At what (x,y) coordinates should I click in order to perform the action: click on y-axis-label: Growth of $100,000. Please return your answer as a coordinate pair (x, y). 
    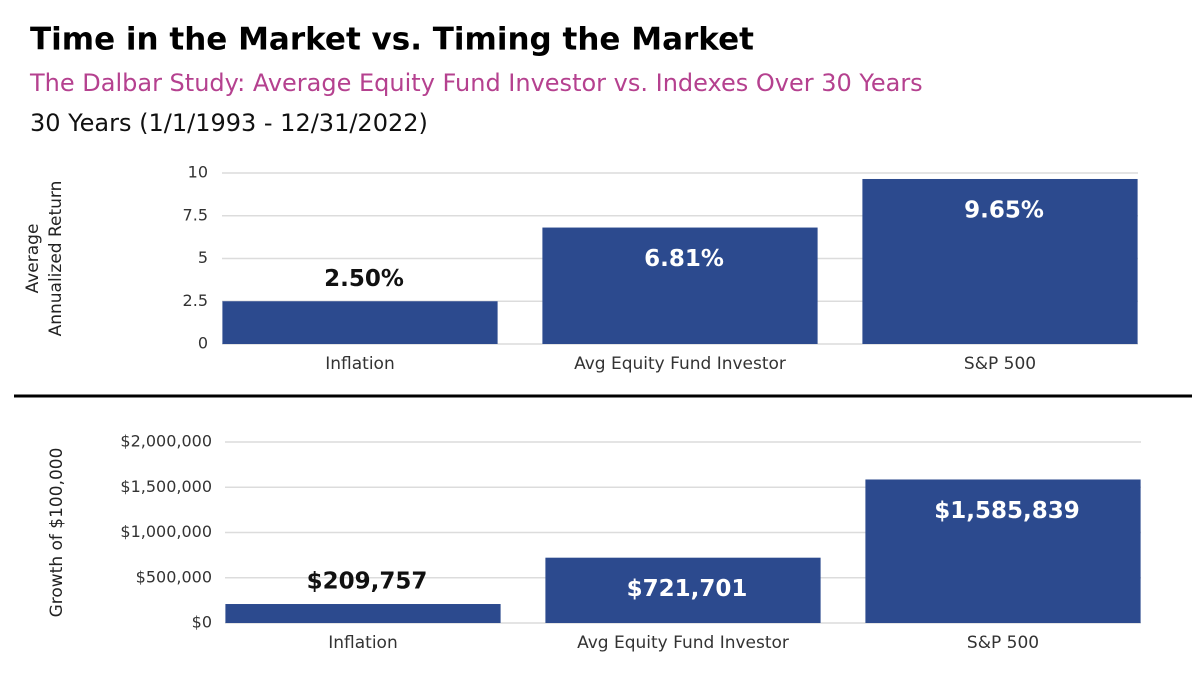
    Looking at the image, I should click on (57, 533).